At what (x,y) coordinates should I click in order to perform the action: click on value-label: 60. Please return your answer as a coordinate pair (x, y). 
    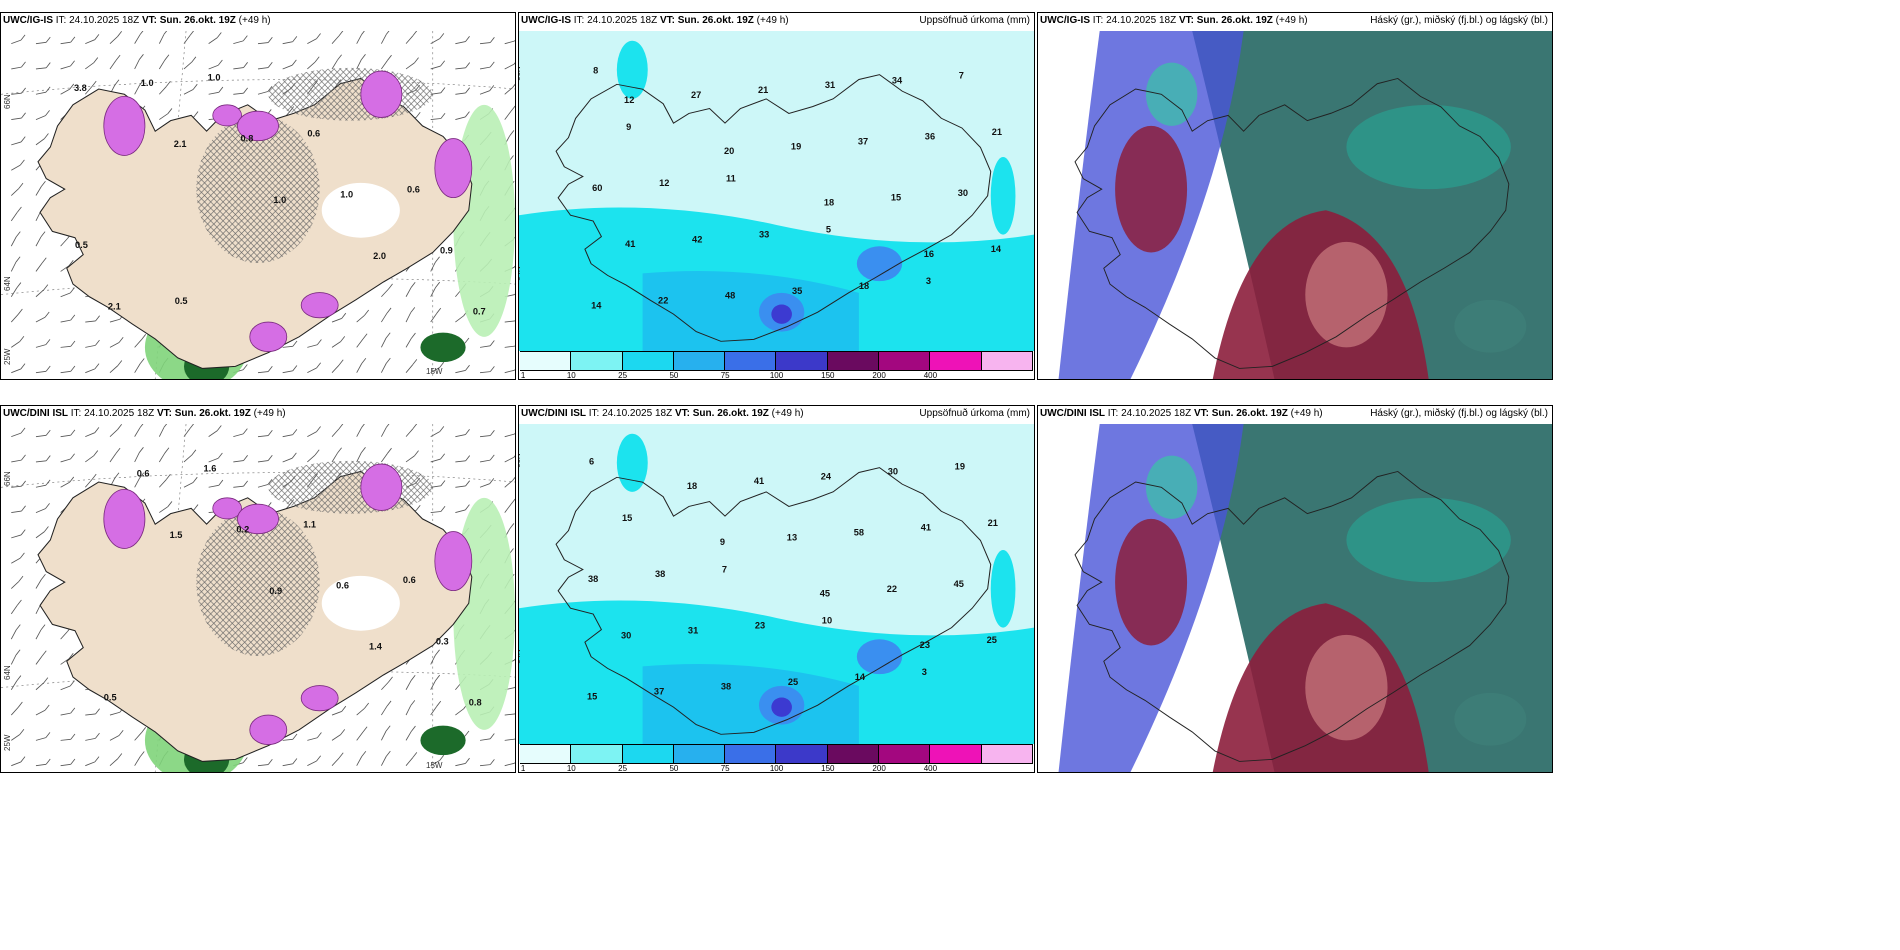
    Looking at the image, I should click on (597, 188).